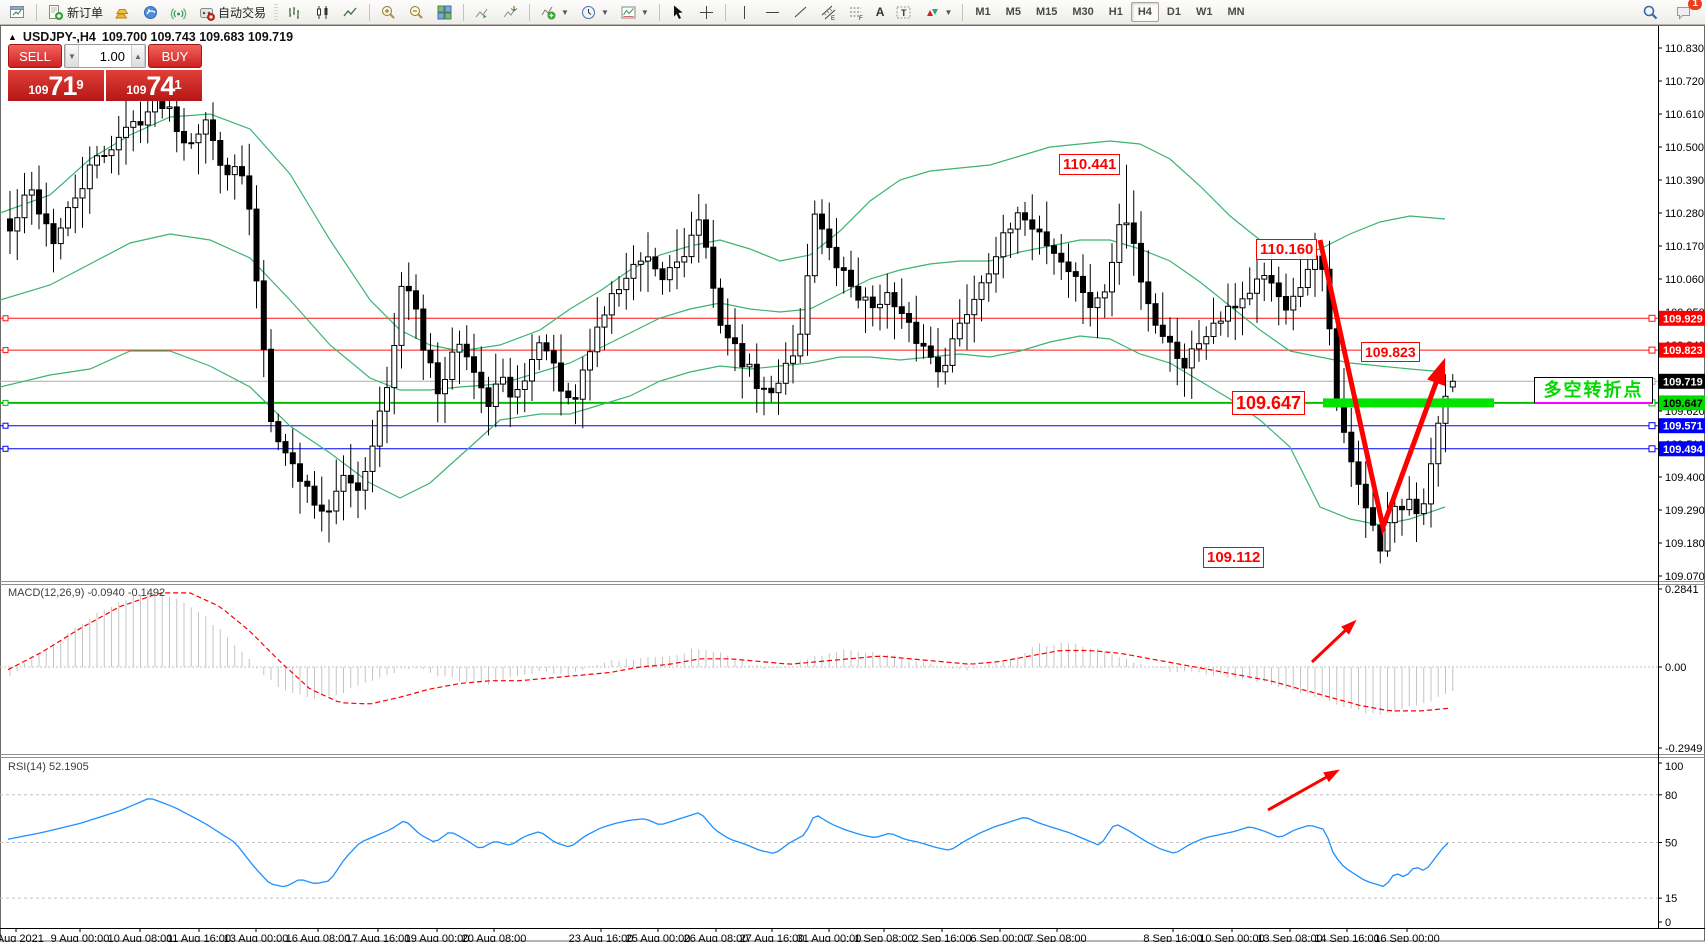 This screenshot has width=1705, height=942. Describe the element at coordinates (1289, 937) in the screenshot. I see `svg-text: 13 Sep 08:00` at that location.